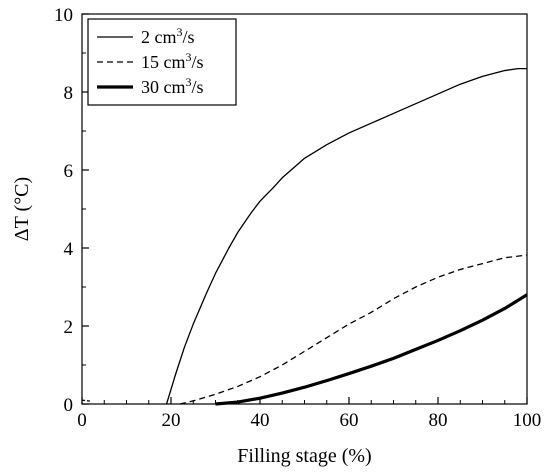 This screenshot has height=473, width=550. Describe the element at coordinates (69, 405) in the screenshot. I see `y-tick-label: 0` at that location.